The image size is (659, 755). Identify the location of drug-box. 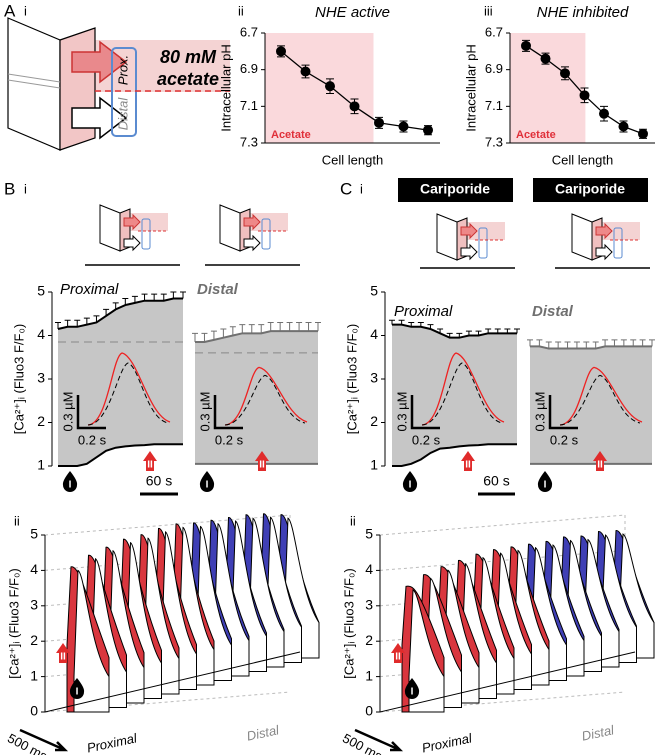
(455, 190).